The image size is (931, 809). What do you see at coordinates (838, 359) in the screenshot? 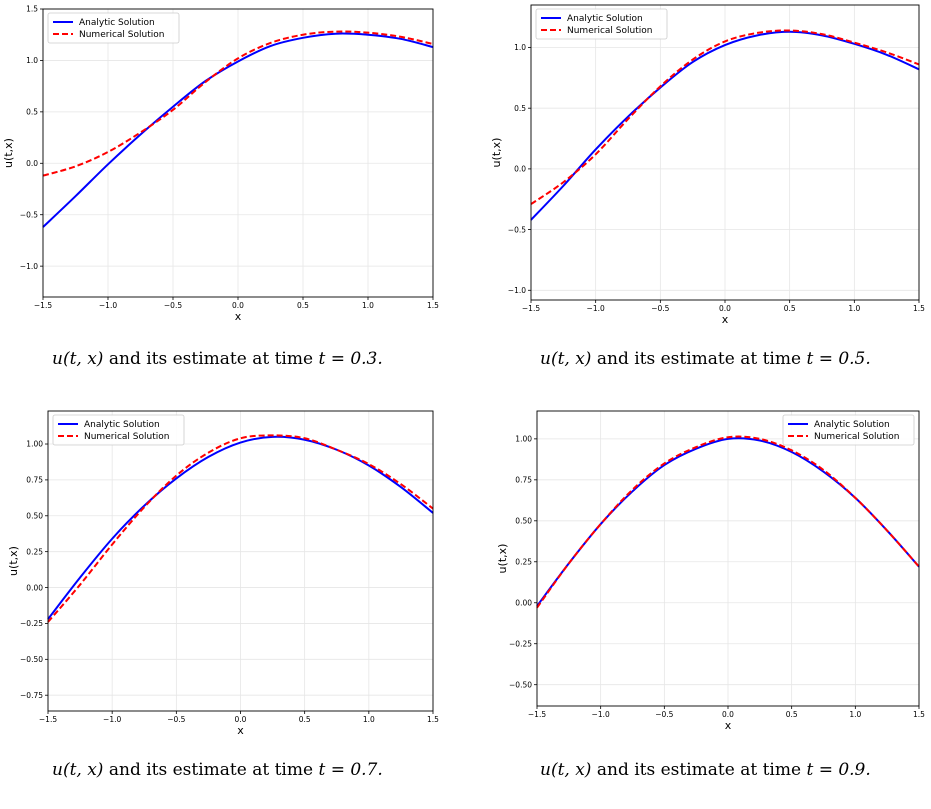
I see `caption-time: t = 0.5.` at bounding box center [838, 359].